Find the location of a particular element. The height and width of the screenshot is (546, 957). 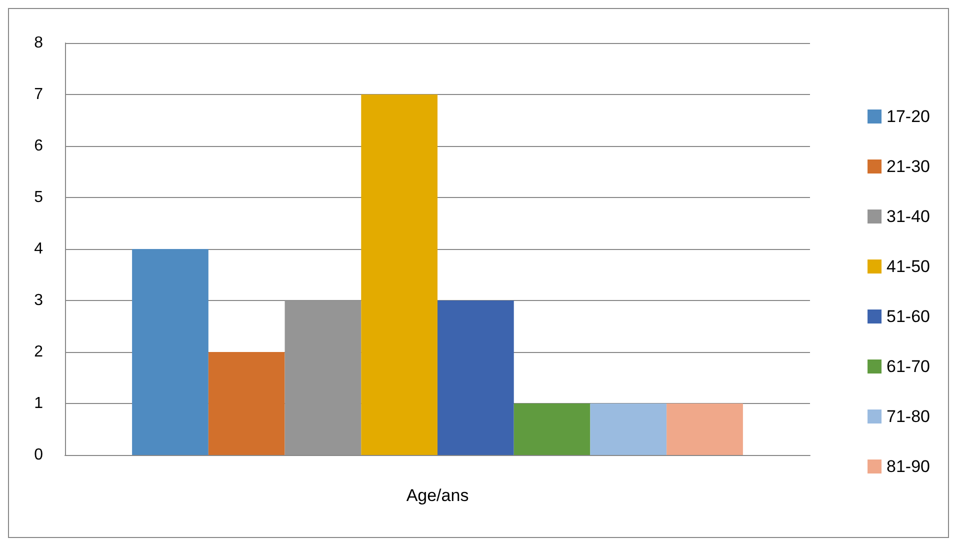

y-tick-label: 0 is located at coordinates (39, 455).